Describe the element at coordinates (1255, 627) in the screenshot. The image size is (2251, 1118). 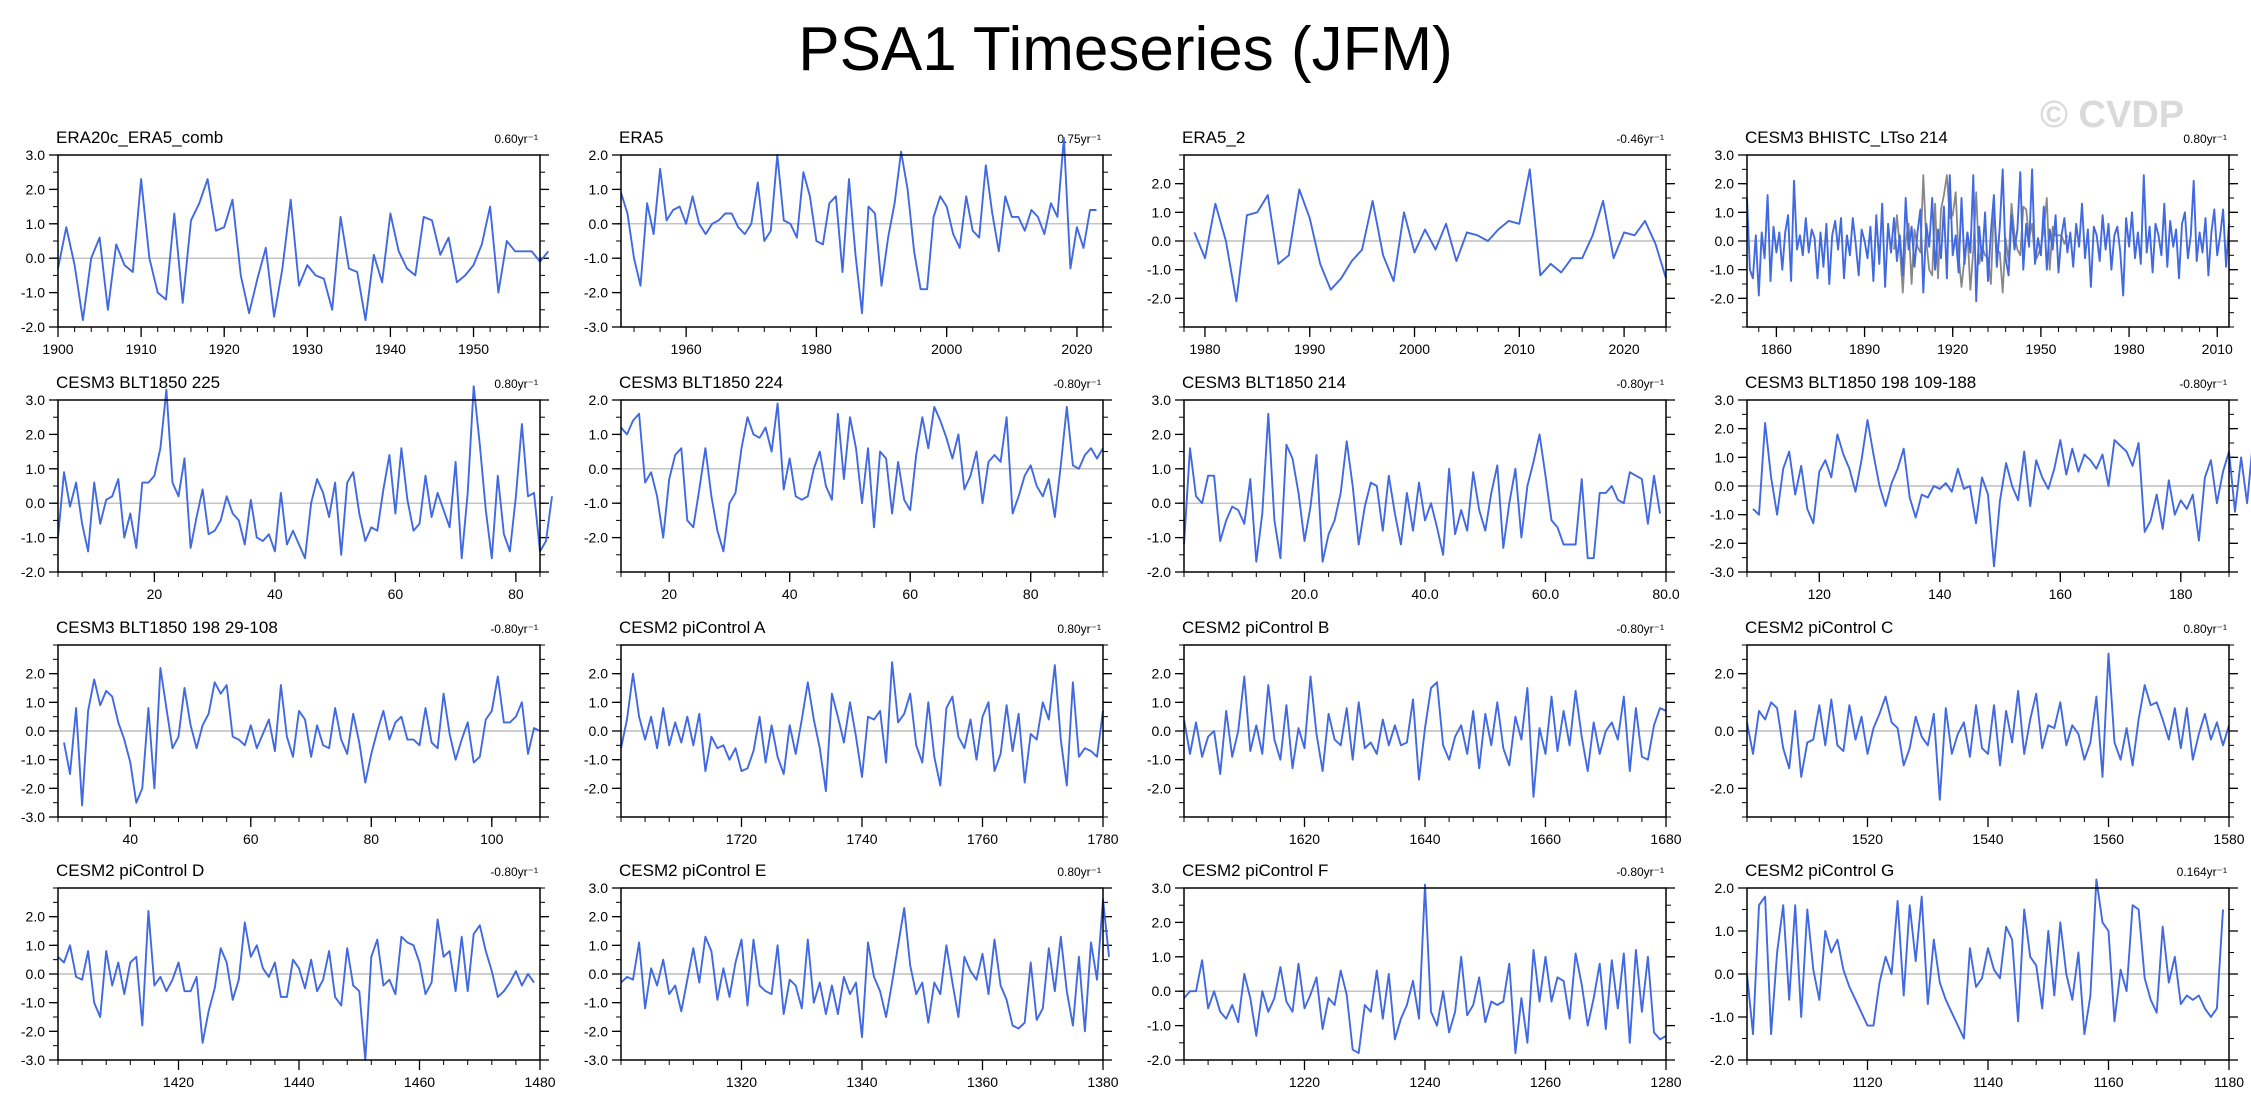
I see `panel-title: CESM2 piControl B` at that location.